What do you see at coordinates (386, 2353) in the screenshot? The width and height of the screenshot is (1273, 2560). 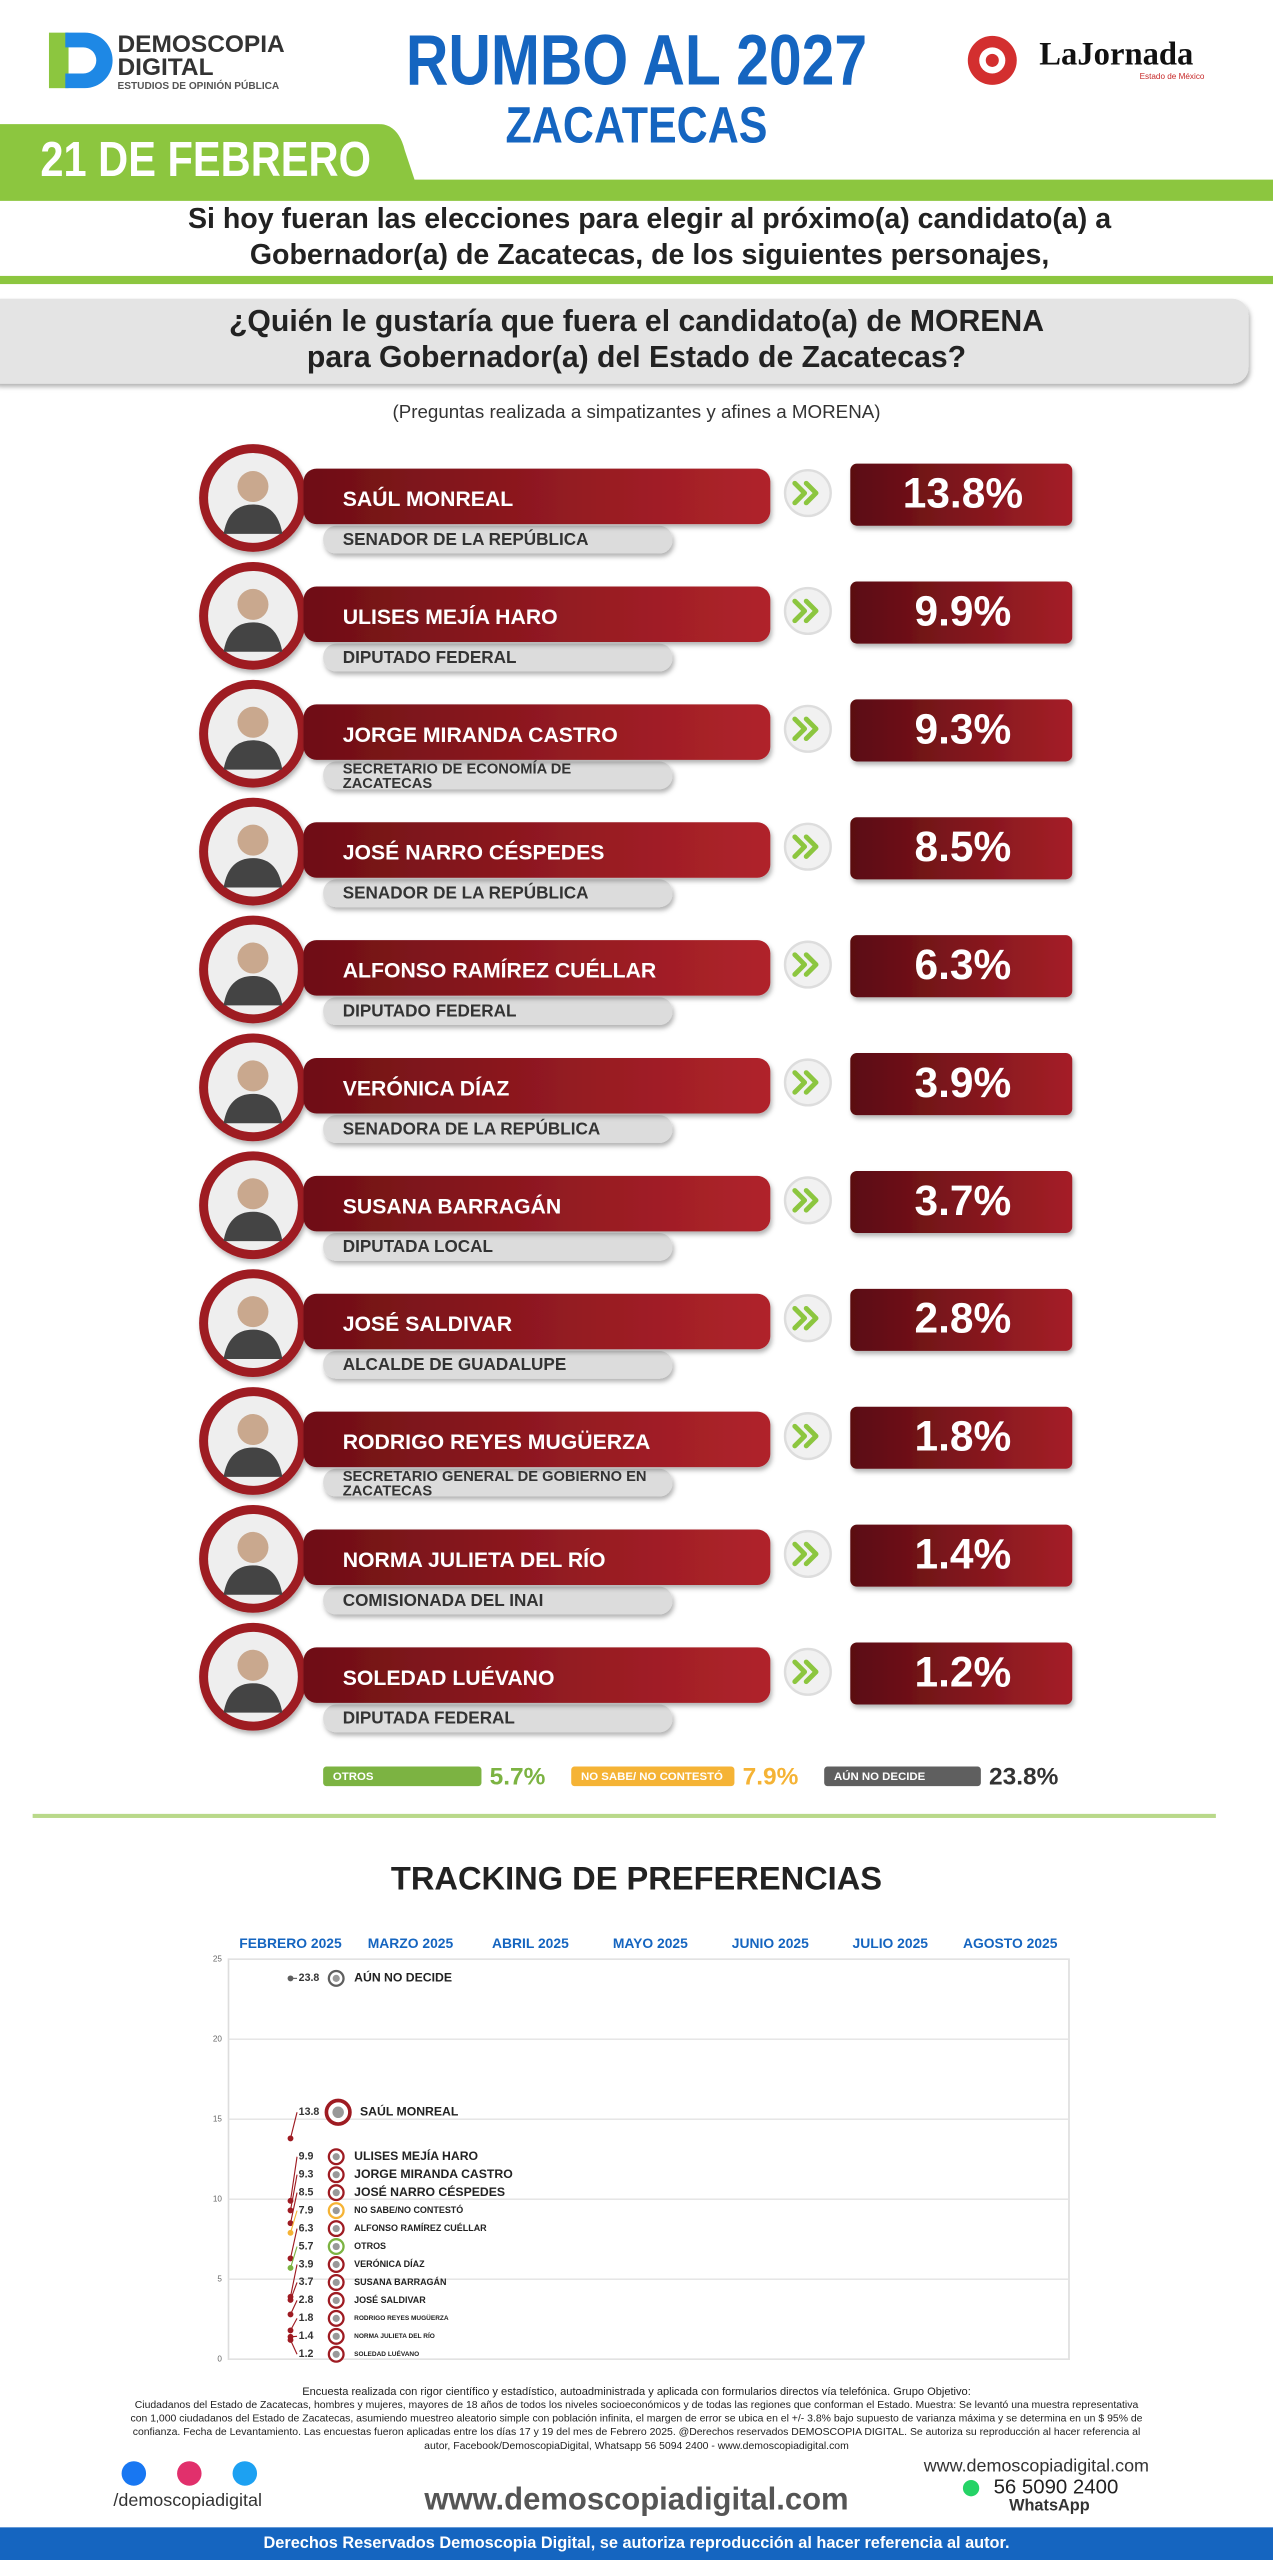 I see `series-name: SOLEDAD LUÉVANO` at bounding box center [386, 2353].